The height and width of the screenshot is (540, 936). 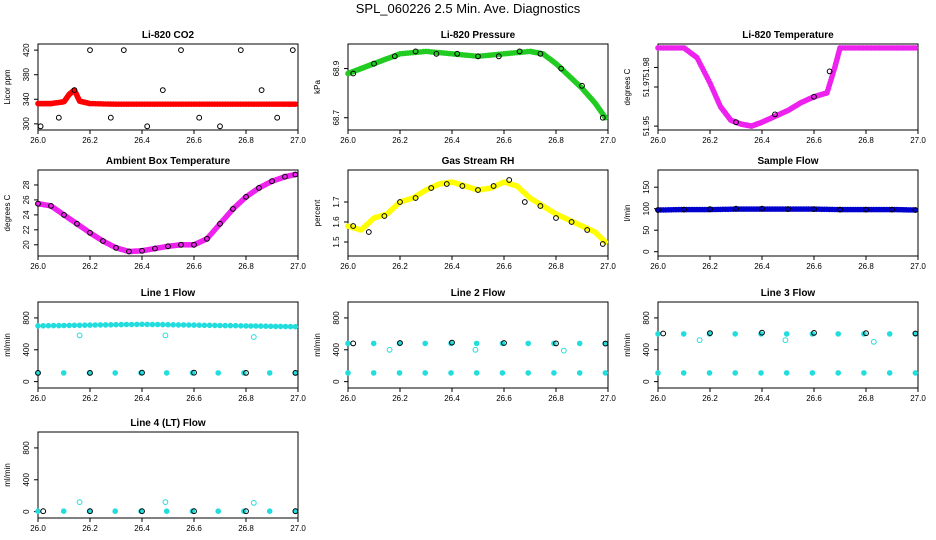 I want to click on panel-title: Line 3 Flow, so click(x=788, y=293).